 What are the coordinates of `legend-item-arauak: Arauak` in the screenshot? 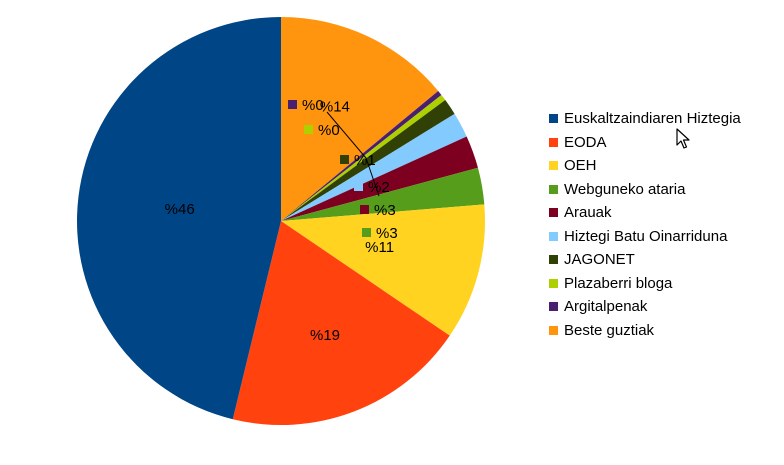 It's located at (645, 213).